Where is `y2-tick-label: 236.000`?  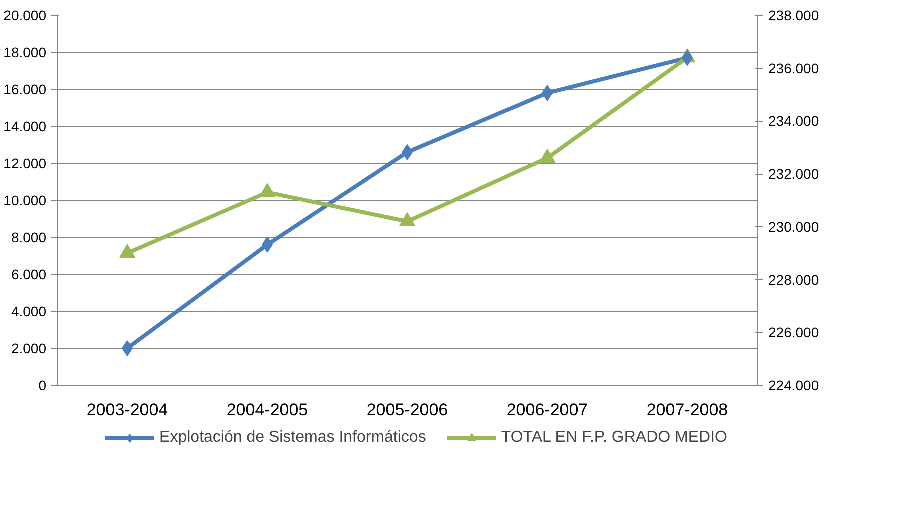 y2-tick-label: 236.000 is located at coordinates (794, 68).